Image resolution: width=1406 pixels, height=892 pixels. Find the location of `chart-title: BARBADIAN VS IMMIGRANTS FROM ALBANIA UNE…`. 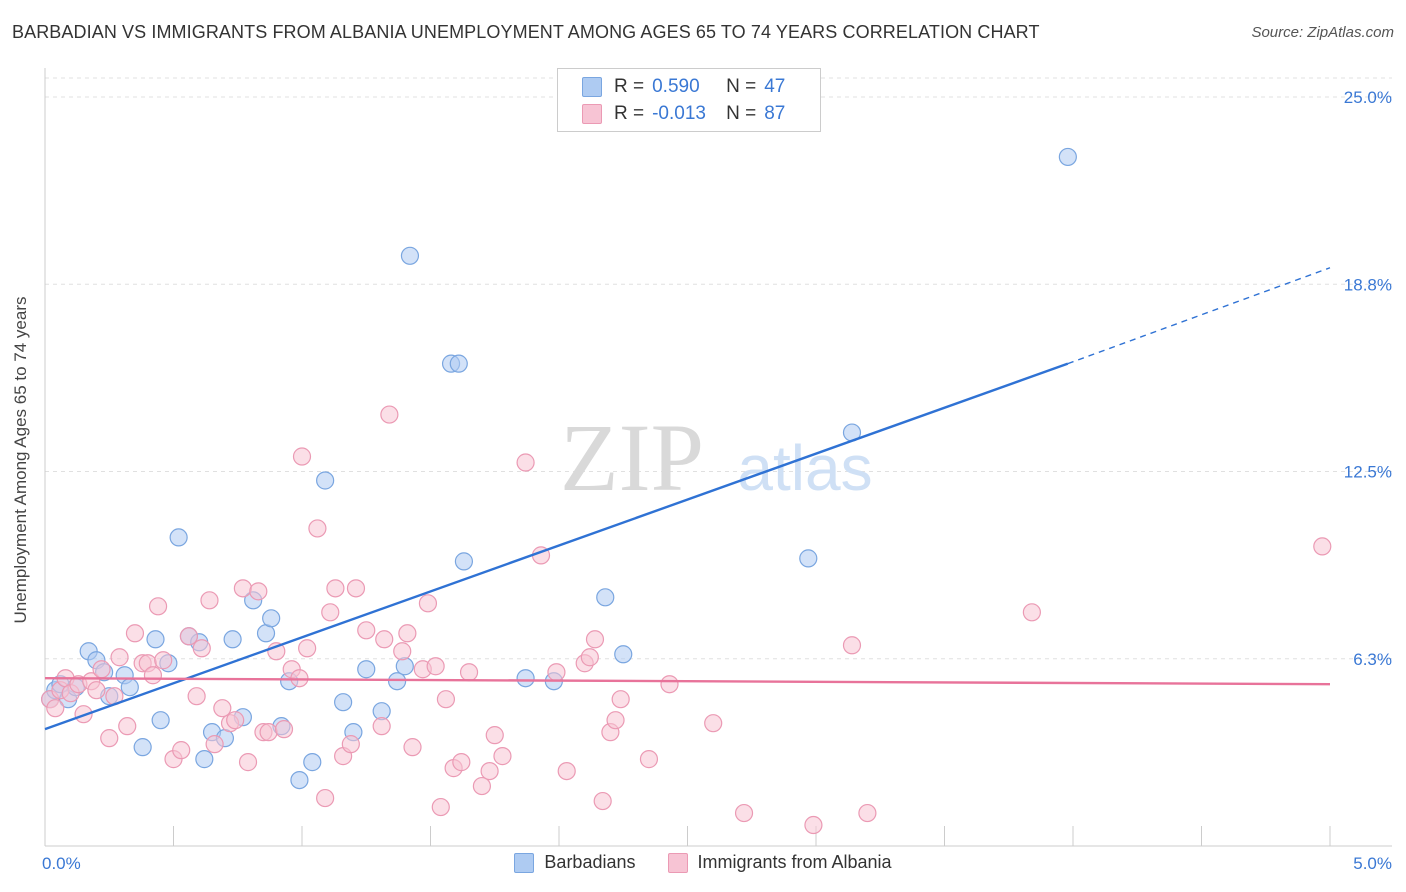

chart-title: BARBADIAN VS IMMIGRANTS FROM ALBANIA UNE… is located at coordinates (526, 32).